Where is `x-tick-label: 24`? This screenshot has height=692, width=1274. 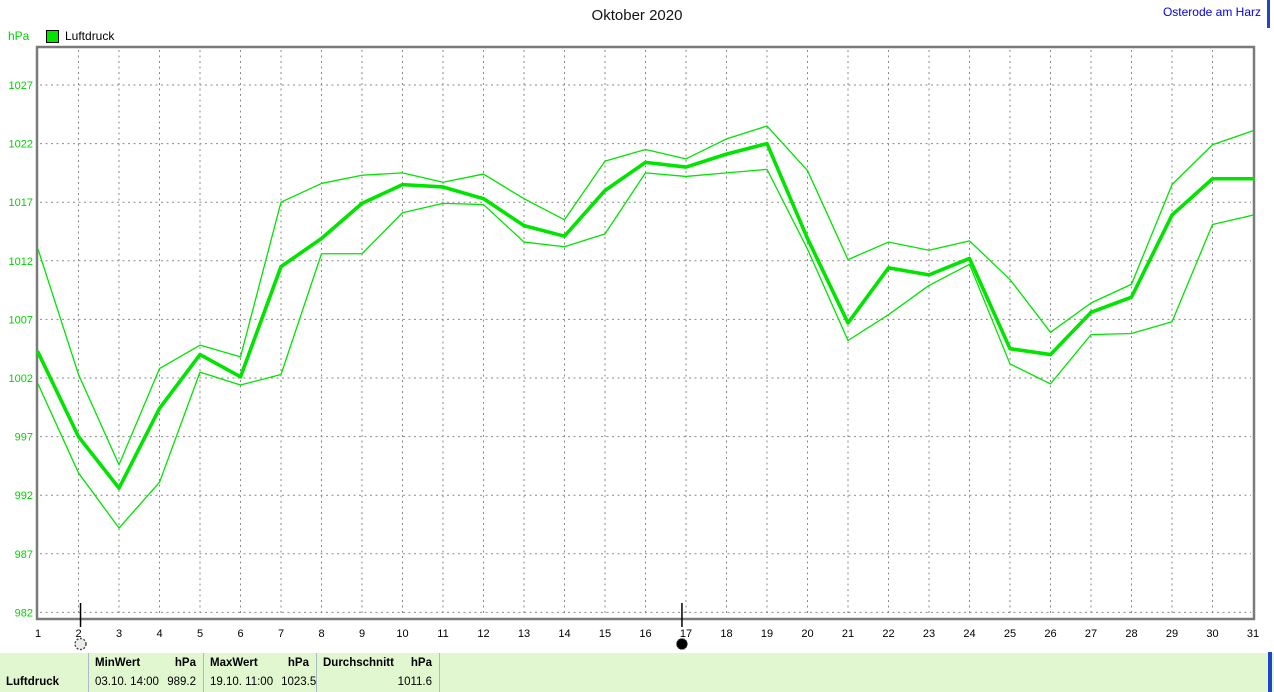 x-tick-label: 24 is located at coordinates (969, 634).